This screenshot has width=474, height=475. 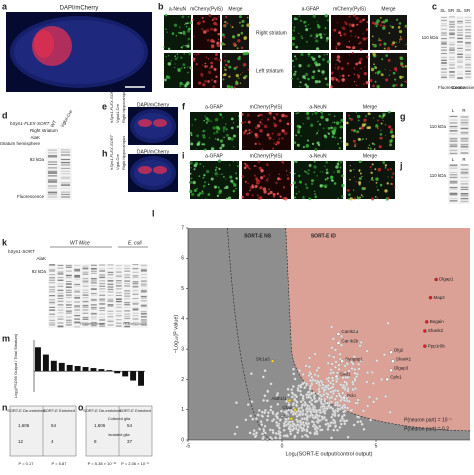 What do you see at coordinates (117, 161) in the screenshot?
I see `driver: Vgat-Cre` at bounding box center [117, 161].